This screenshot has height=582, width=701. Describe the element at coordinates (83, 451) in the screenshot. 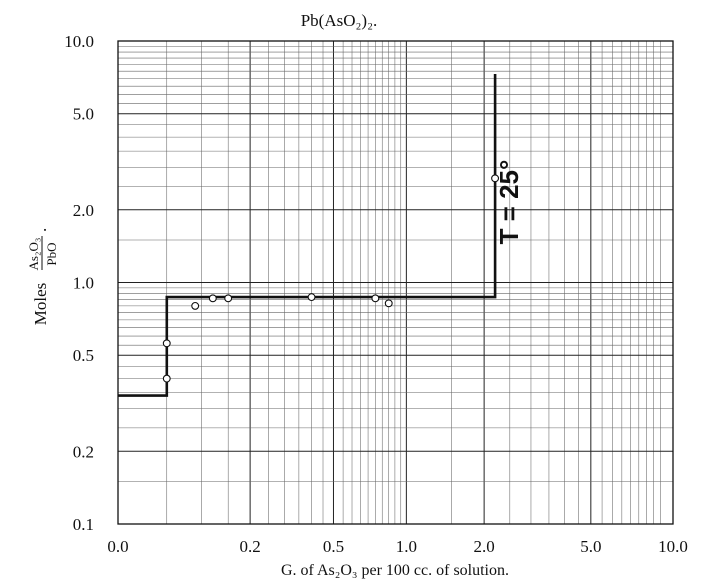

I see `y-tick-label: 0.2` at that location.